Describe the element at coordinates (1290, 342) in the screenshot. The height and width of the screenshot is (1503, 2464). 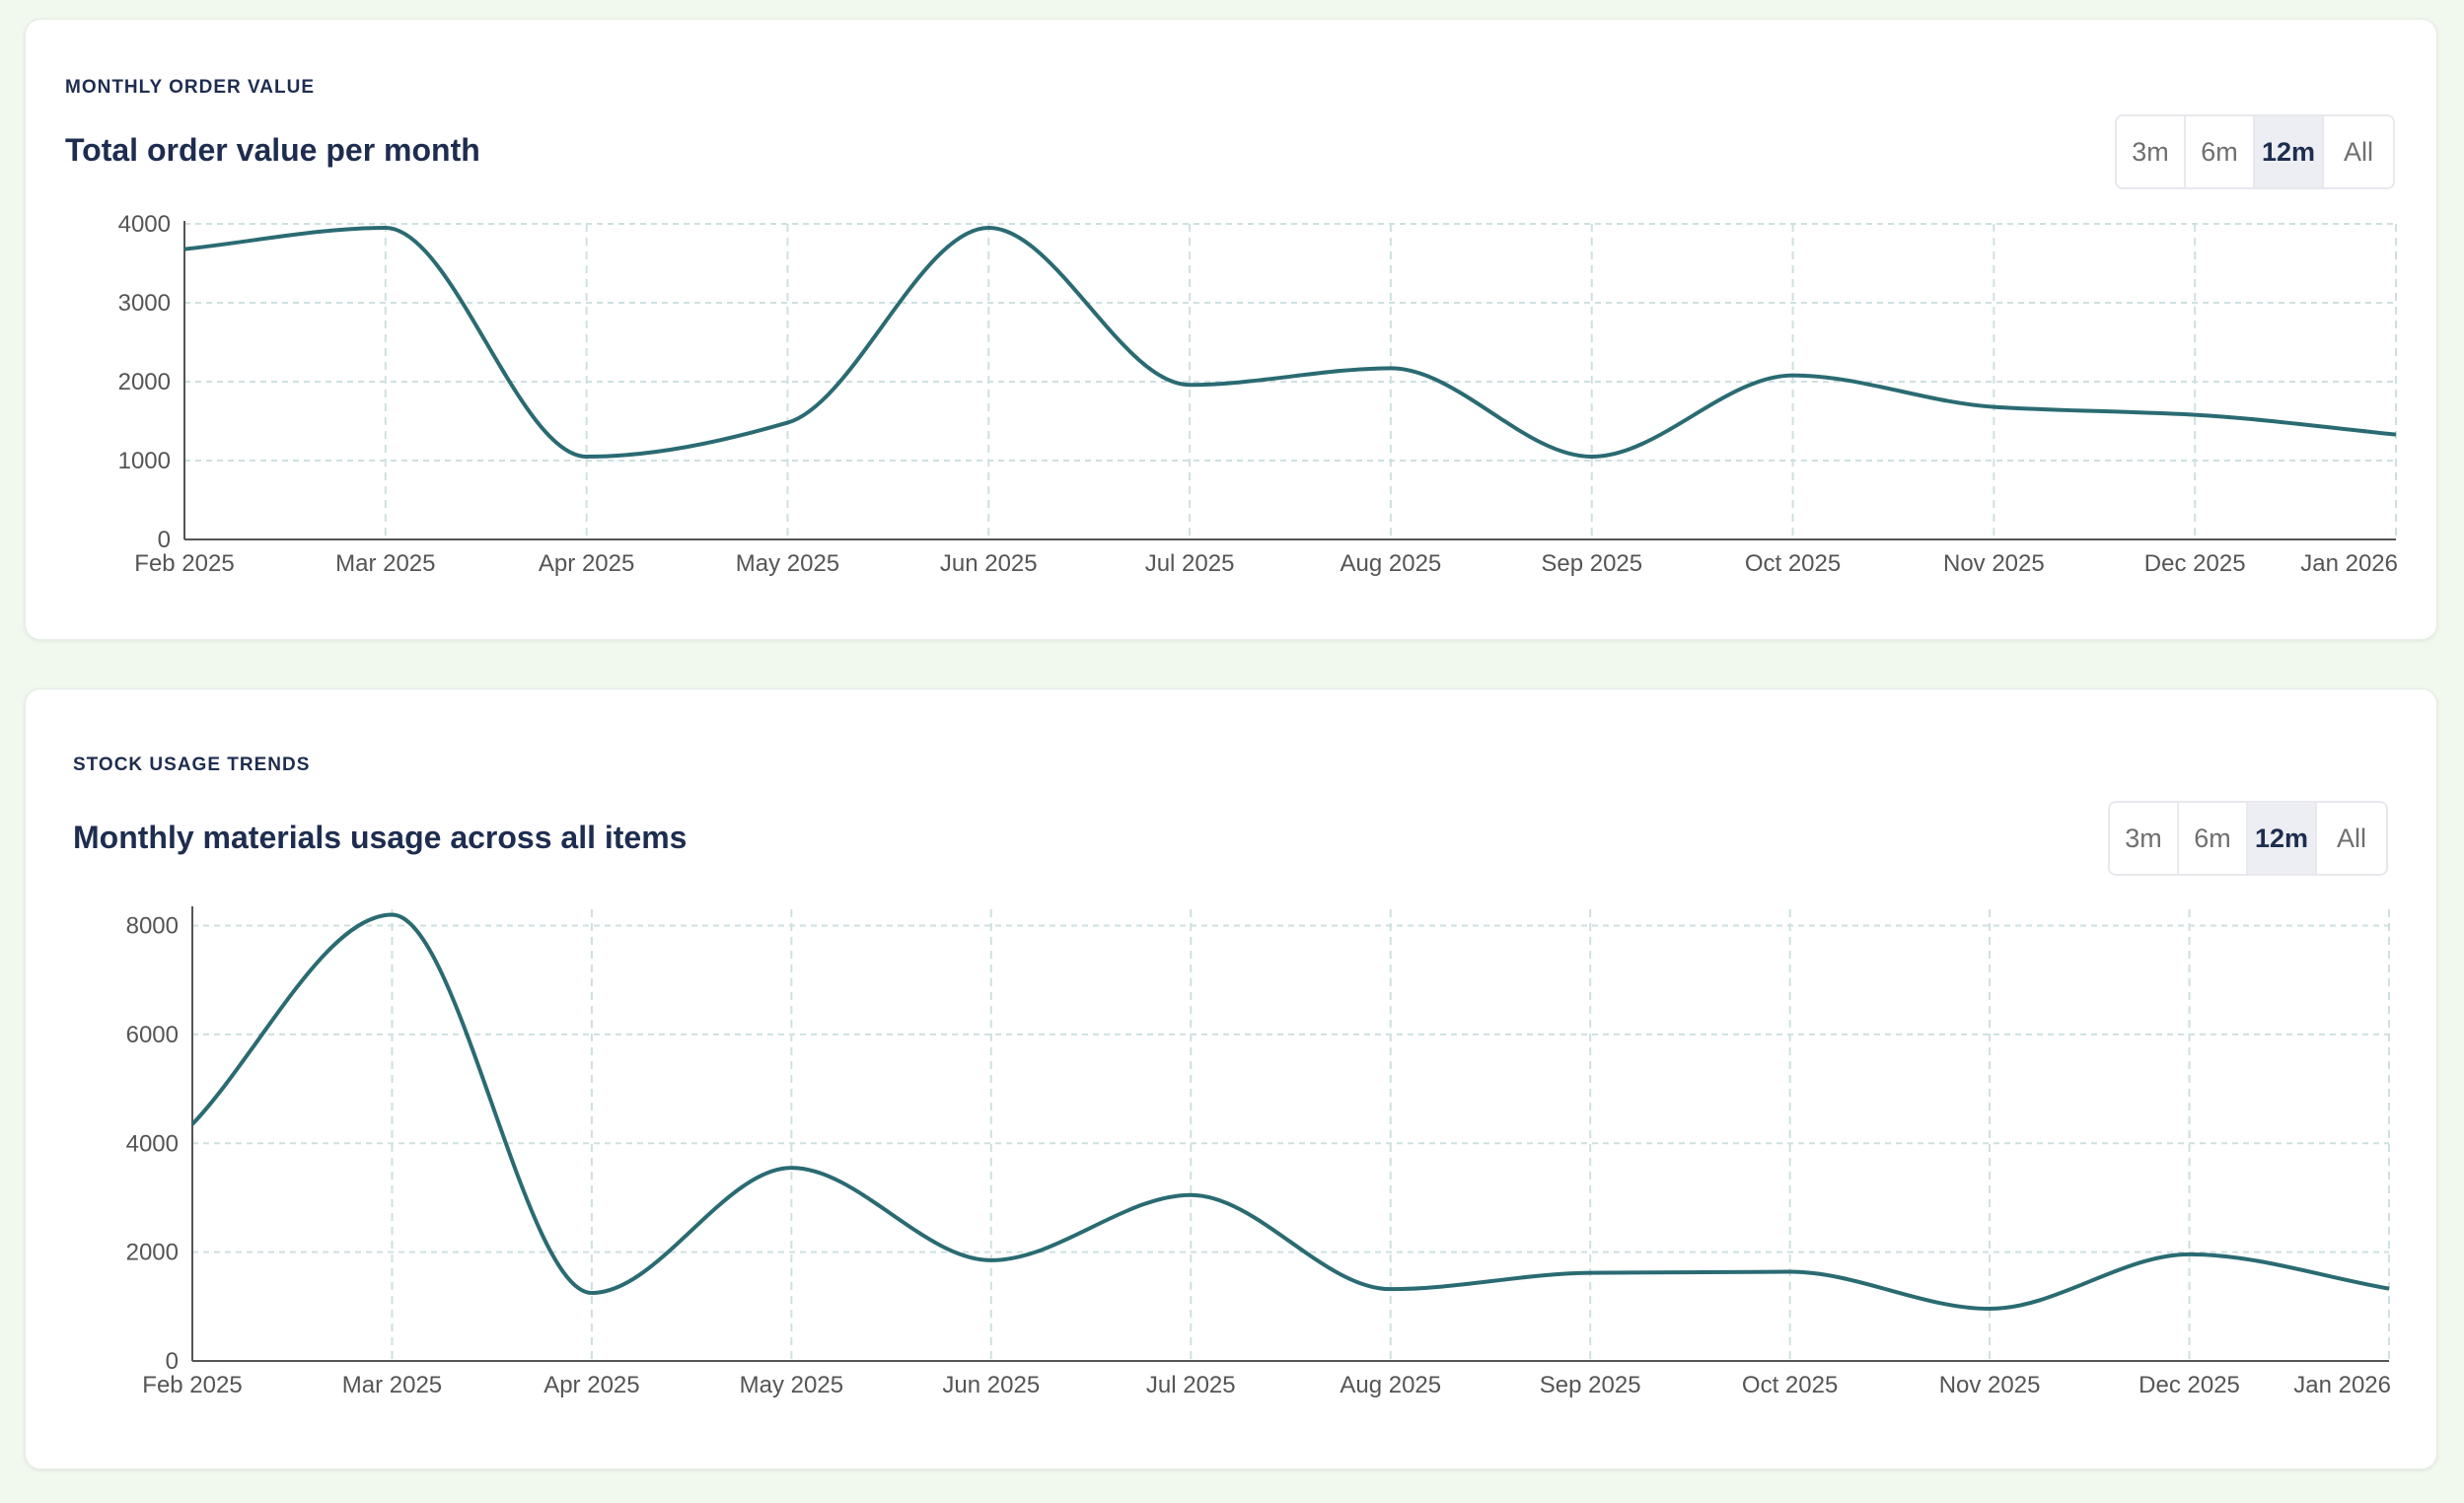
I see `series-line` at that location.